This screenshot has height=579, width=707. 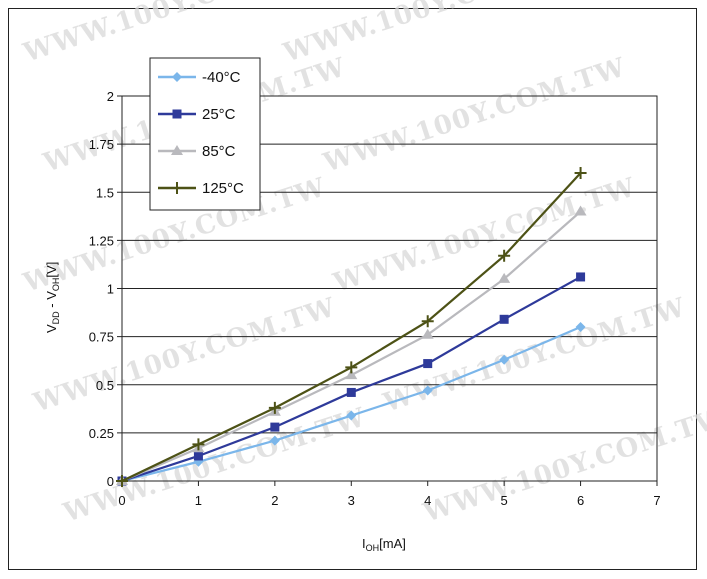 What do you see at coordinates (198, 500) in the screenshot?
I see `x-tick-label: 1` at bounding box center [198, 500].